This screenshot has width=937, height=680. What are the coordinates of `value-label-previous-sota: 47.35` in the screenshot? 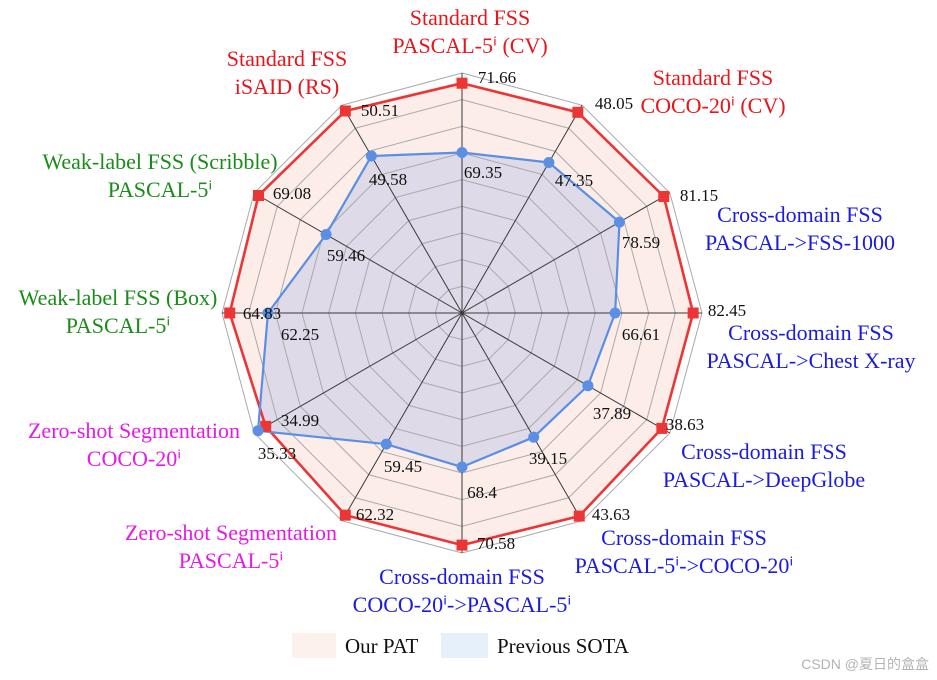 It's located at (574, 180).